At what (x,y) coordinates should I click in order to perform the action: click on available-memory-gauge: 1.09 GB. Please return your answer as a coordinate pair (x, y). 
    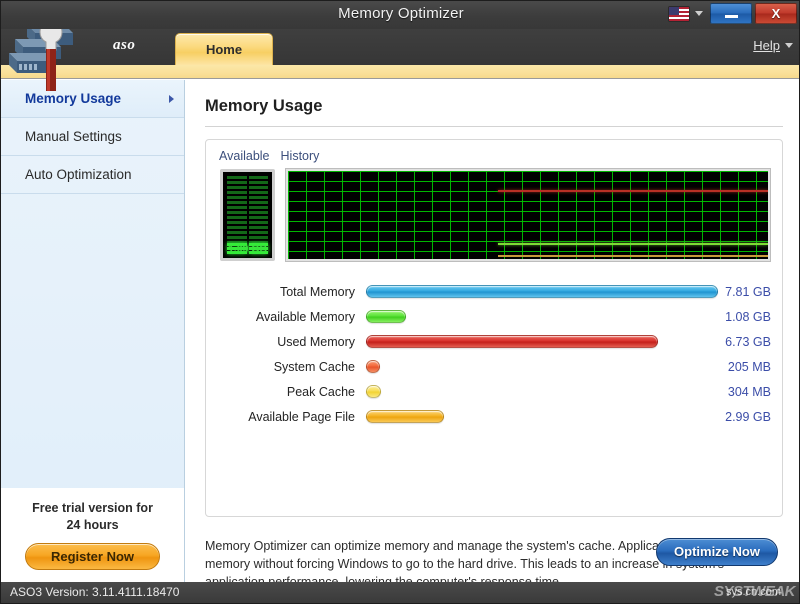
    Looking at the image, I should click on (247, 215).